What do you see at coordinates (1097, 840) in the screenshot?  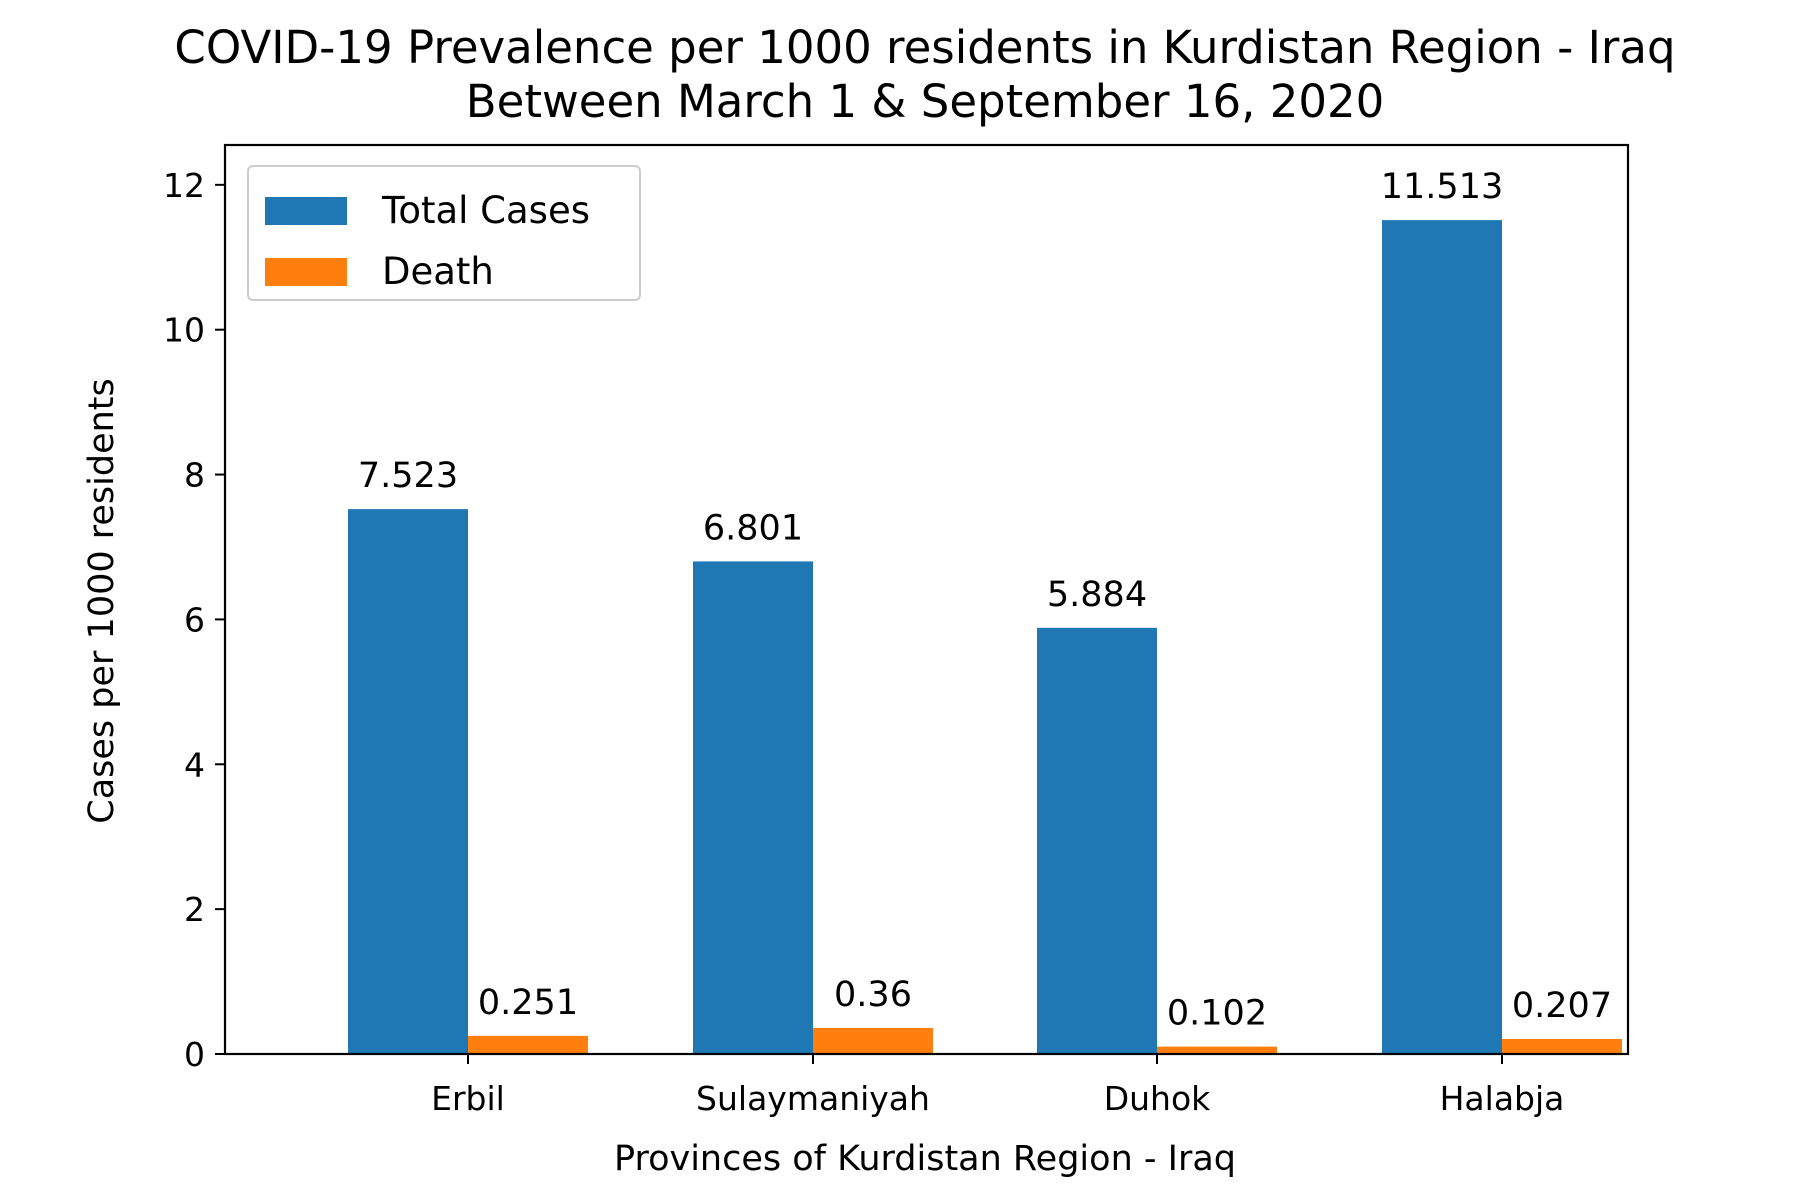 I see `bar-total-cases-duhok` at bounding box center [1097, 840].